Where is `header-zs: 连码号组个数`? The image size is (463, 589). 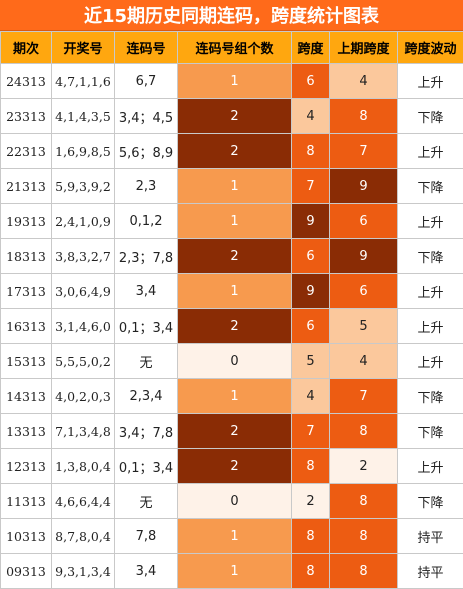 header-zs: 连码号组个数 is located at coordinates (234, 47).